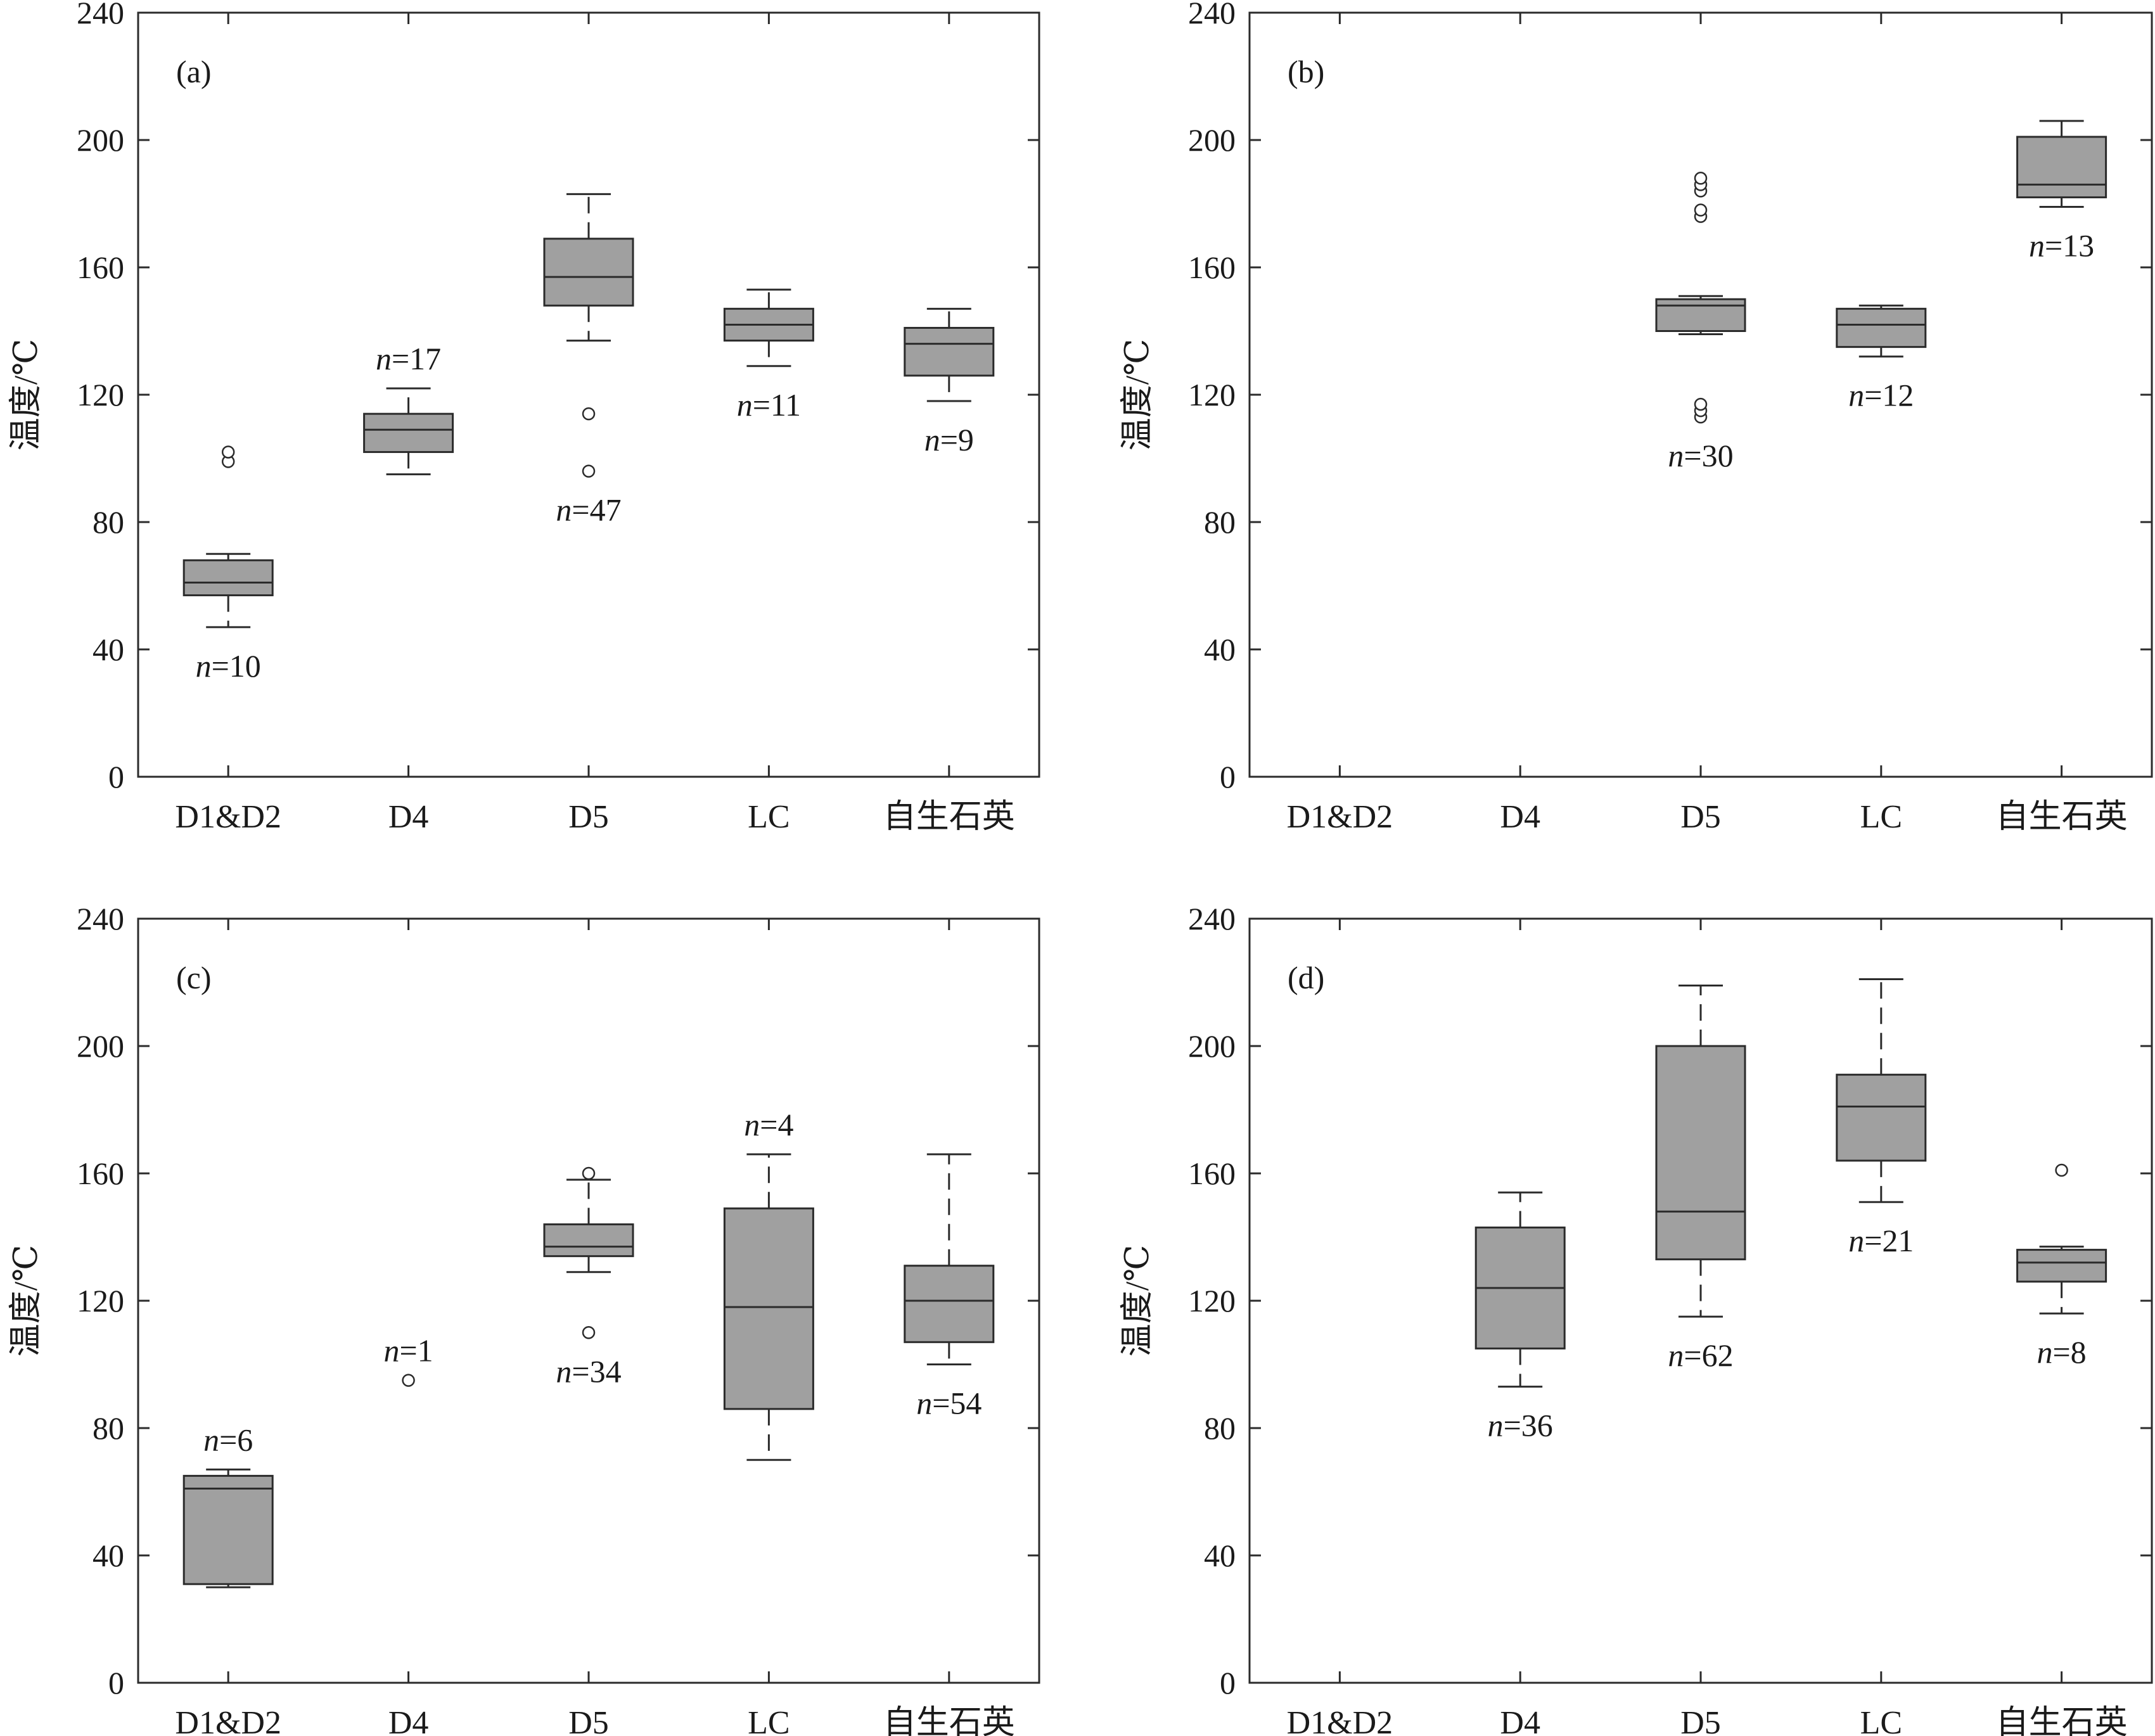 The width and height of the screenshot is (2155, 1736). I want to click on box-group: n=62, so click(1700, 1179).